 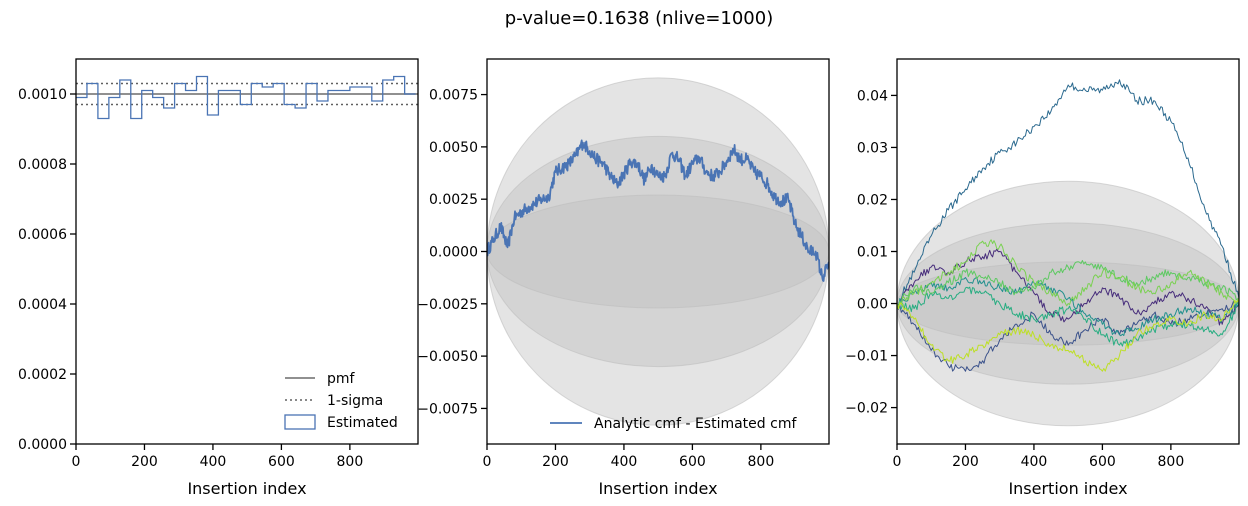 What do you see at coordinates (42, 95) in the screenshot?
I see `y-tick-label: 0.0010` at bounding box center [42, 95].